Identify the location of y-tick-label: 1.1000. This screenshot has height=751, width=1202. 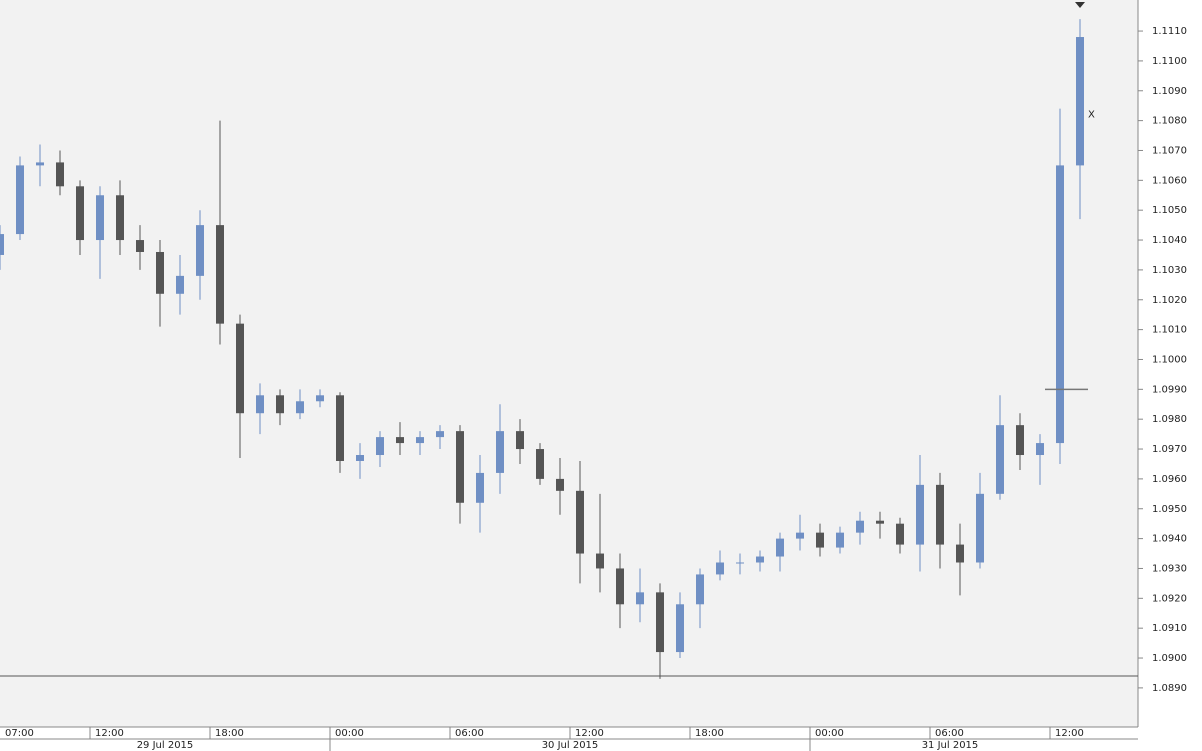
(1169, 359).